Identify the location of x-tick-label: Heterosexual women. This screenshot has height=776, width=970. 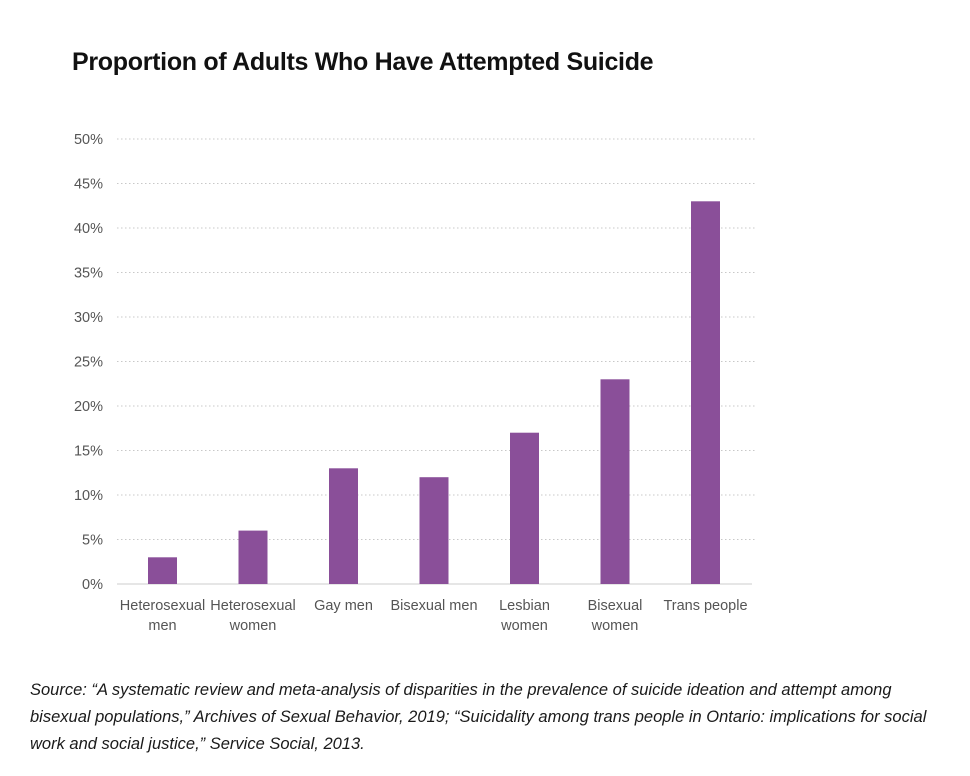
(252, 616).